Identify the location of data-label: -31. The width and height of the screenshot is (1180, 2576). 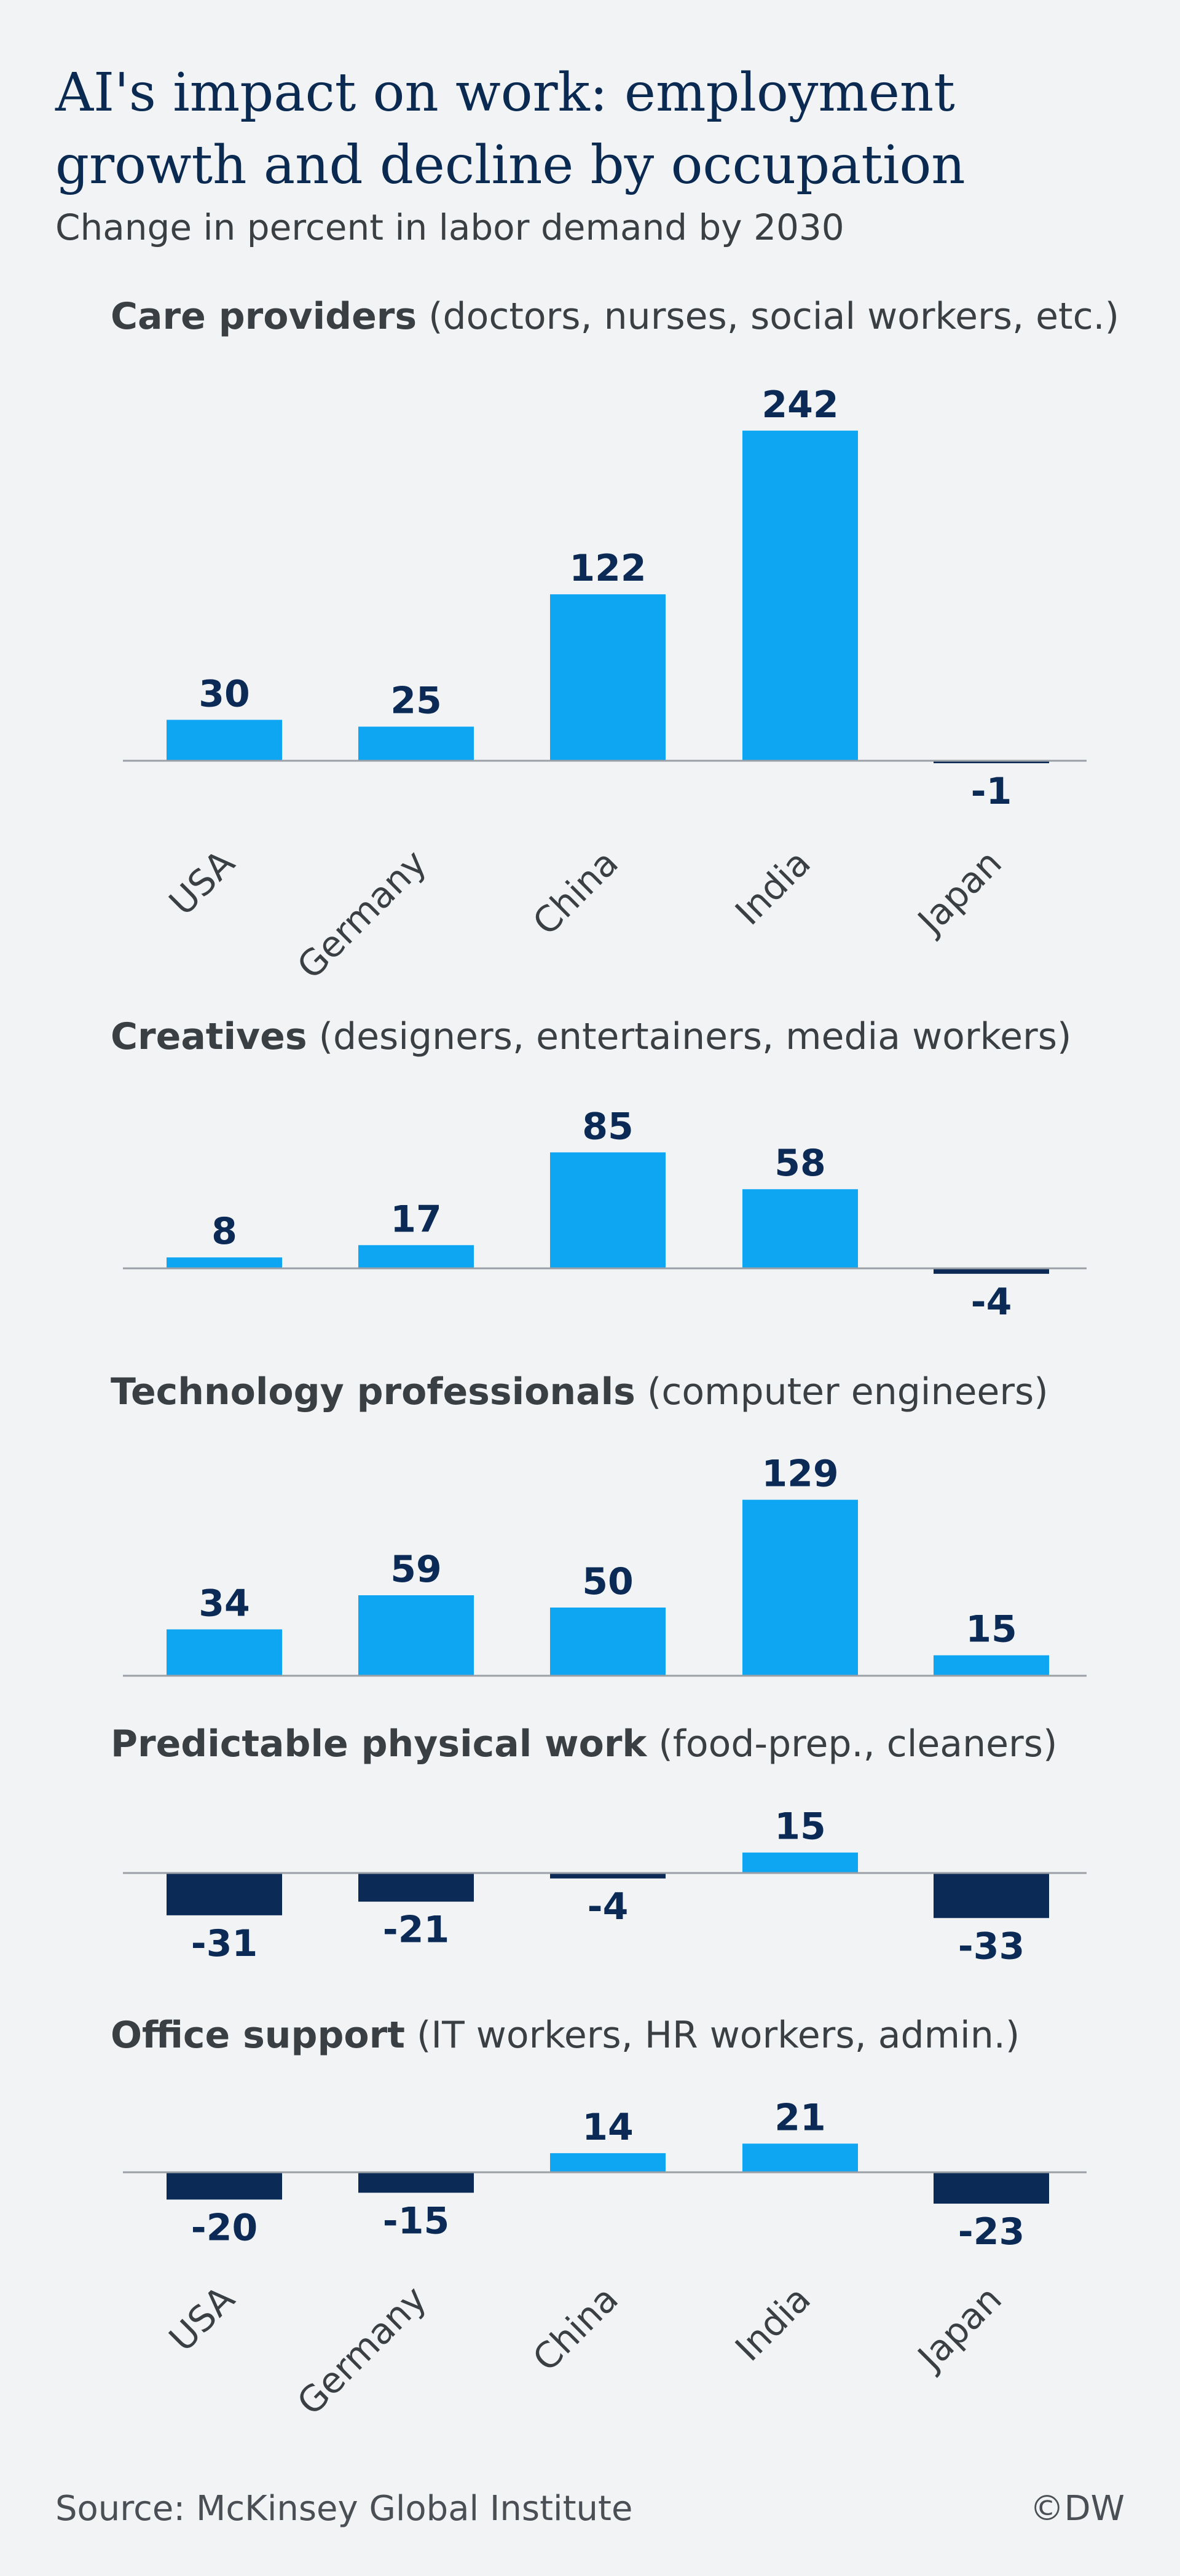
(225, 1943).